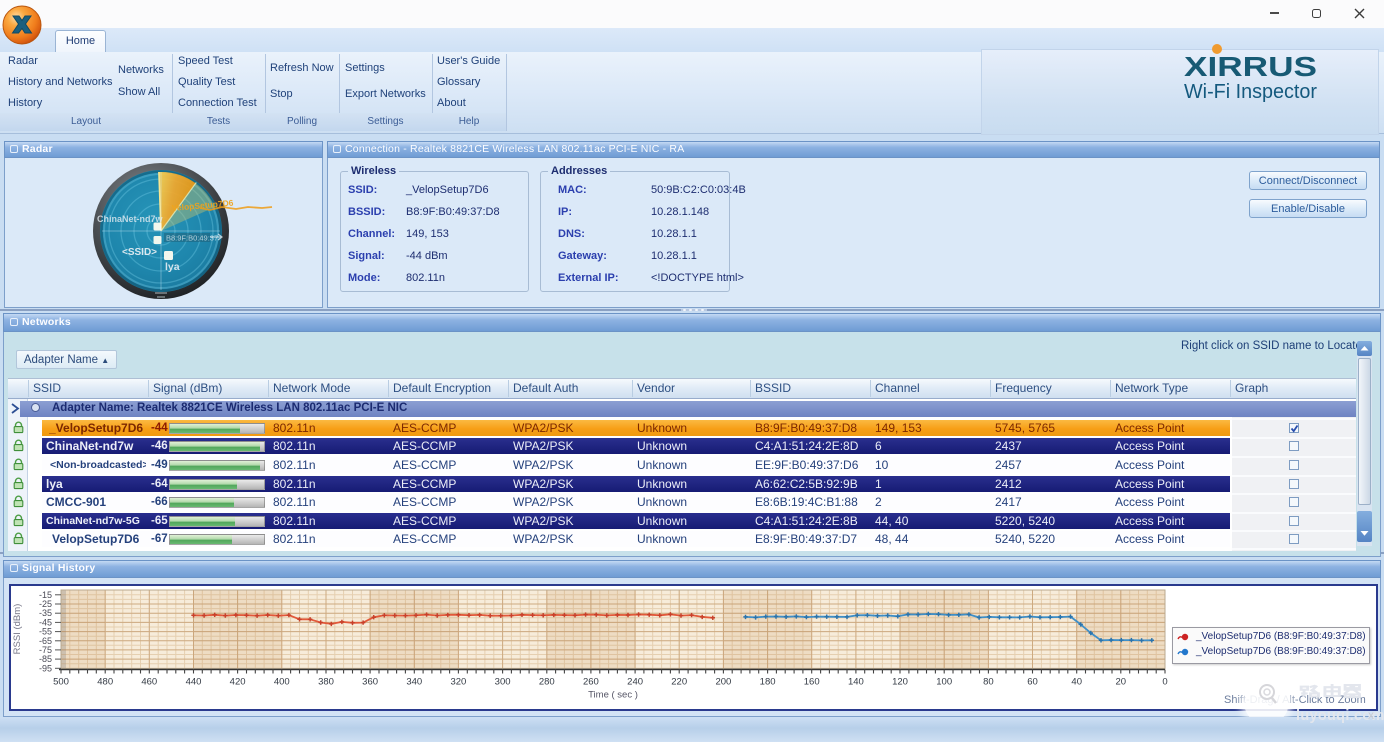 The height and width of the screenshot is (742, 1384). What do you see at coordinates (45, 650) in the screenshot?
I see `svg-text: -75` at bounding box center [45, 650].